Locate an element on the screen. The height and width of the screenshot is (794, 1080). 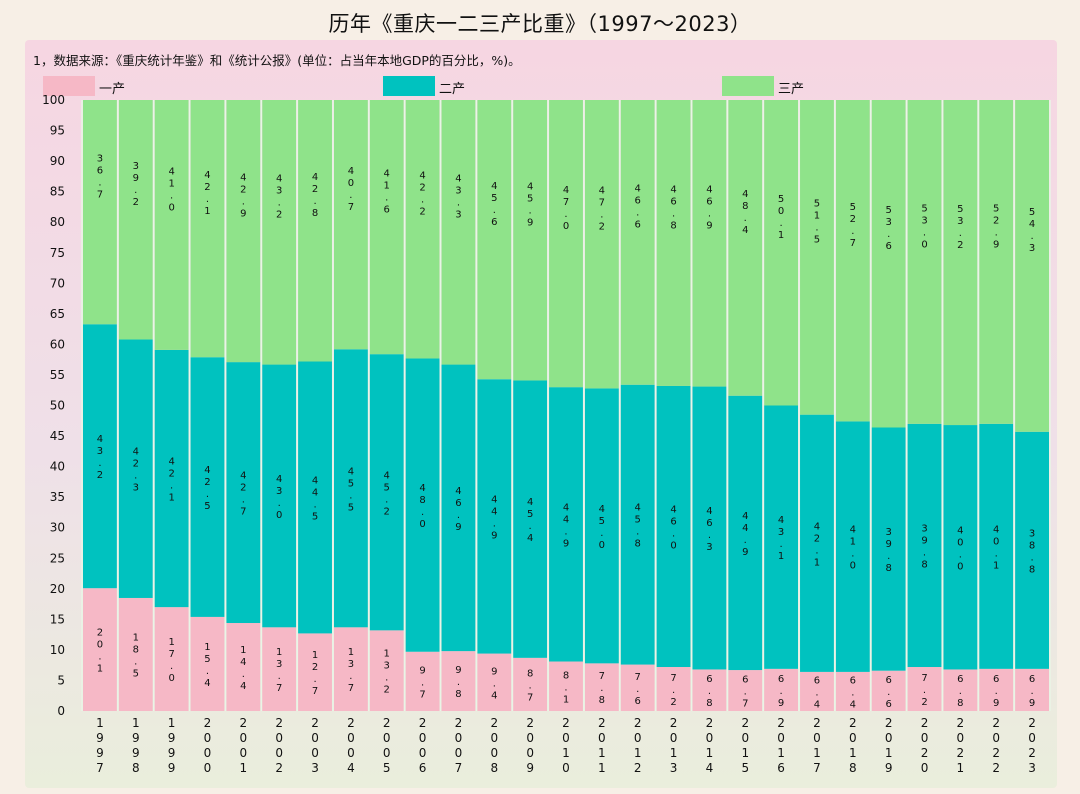
legend-swatch-tertiary is located at coordinates (748, 86).